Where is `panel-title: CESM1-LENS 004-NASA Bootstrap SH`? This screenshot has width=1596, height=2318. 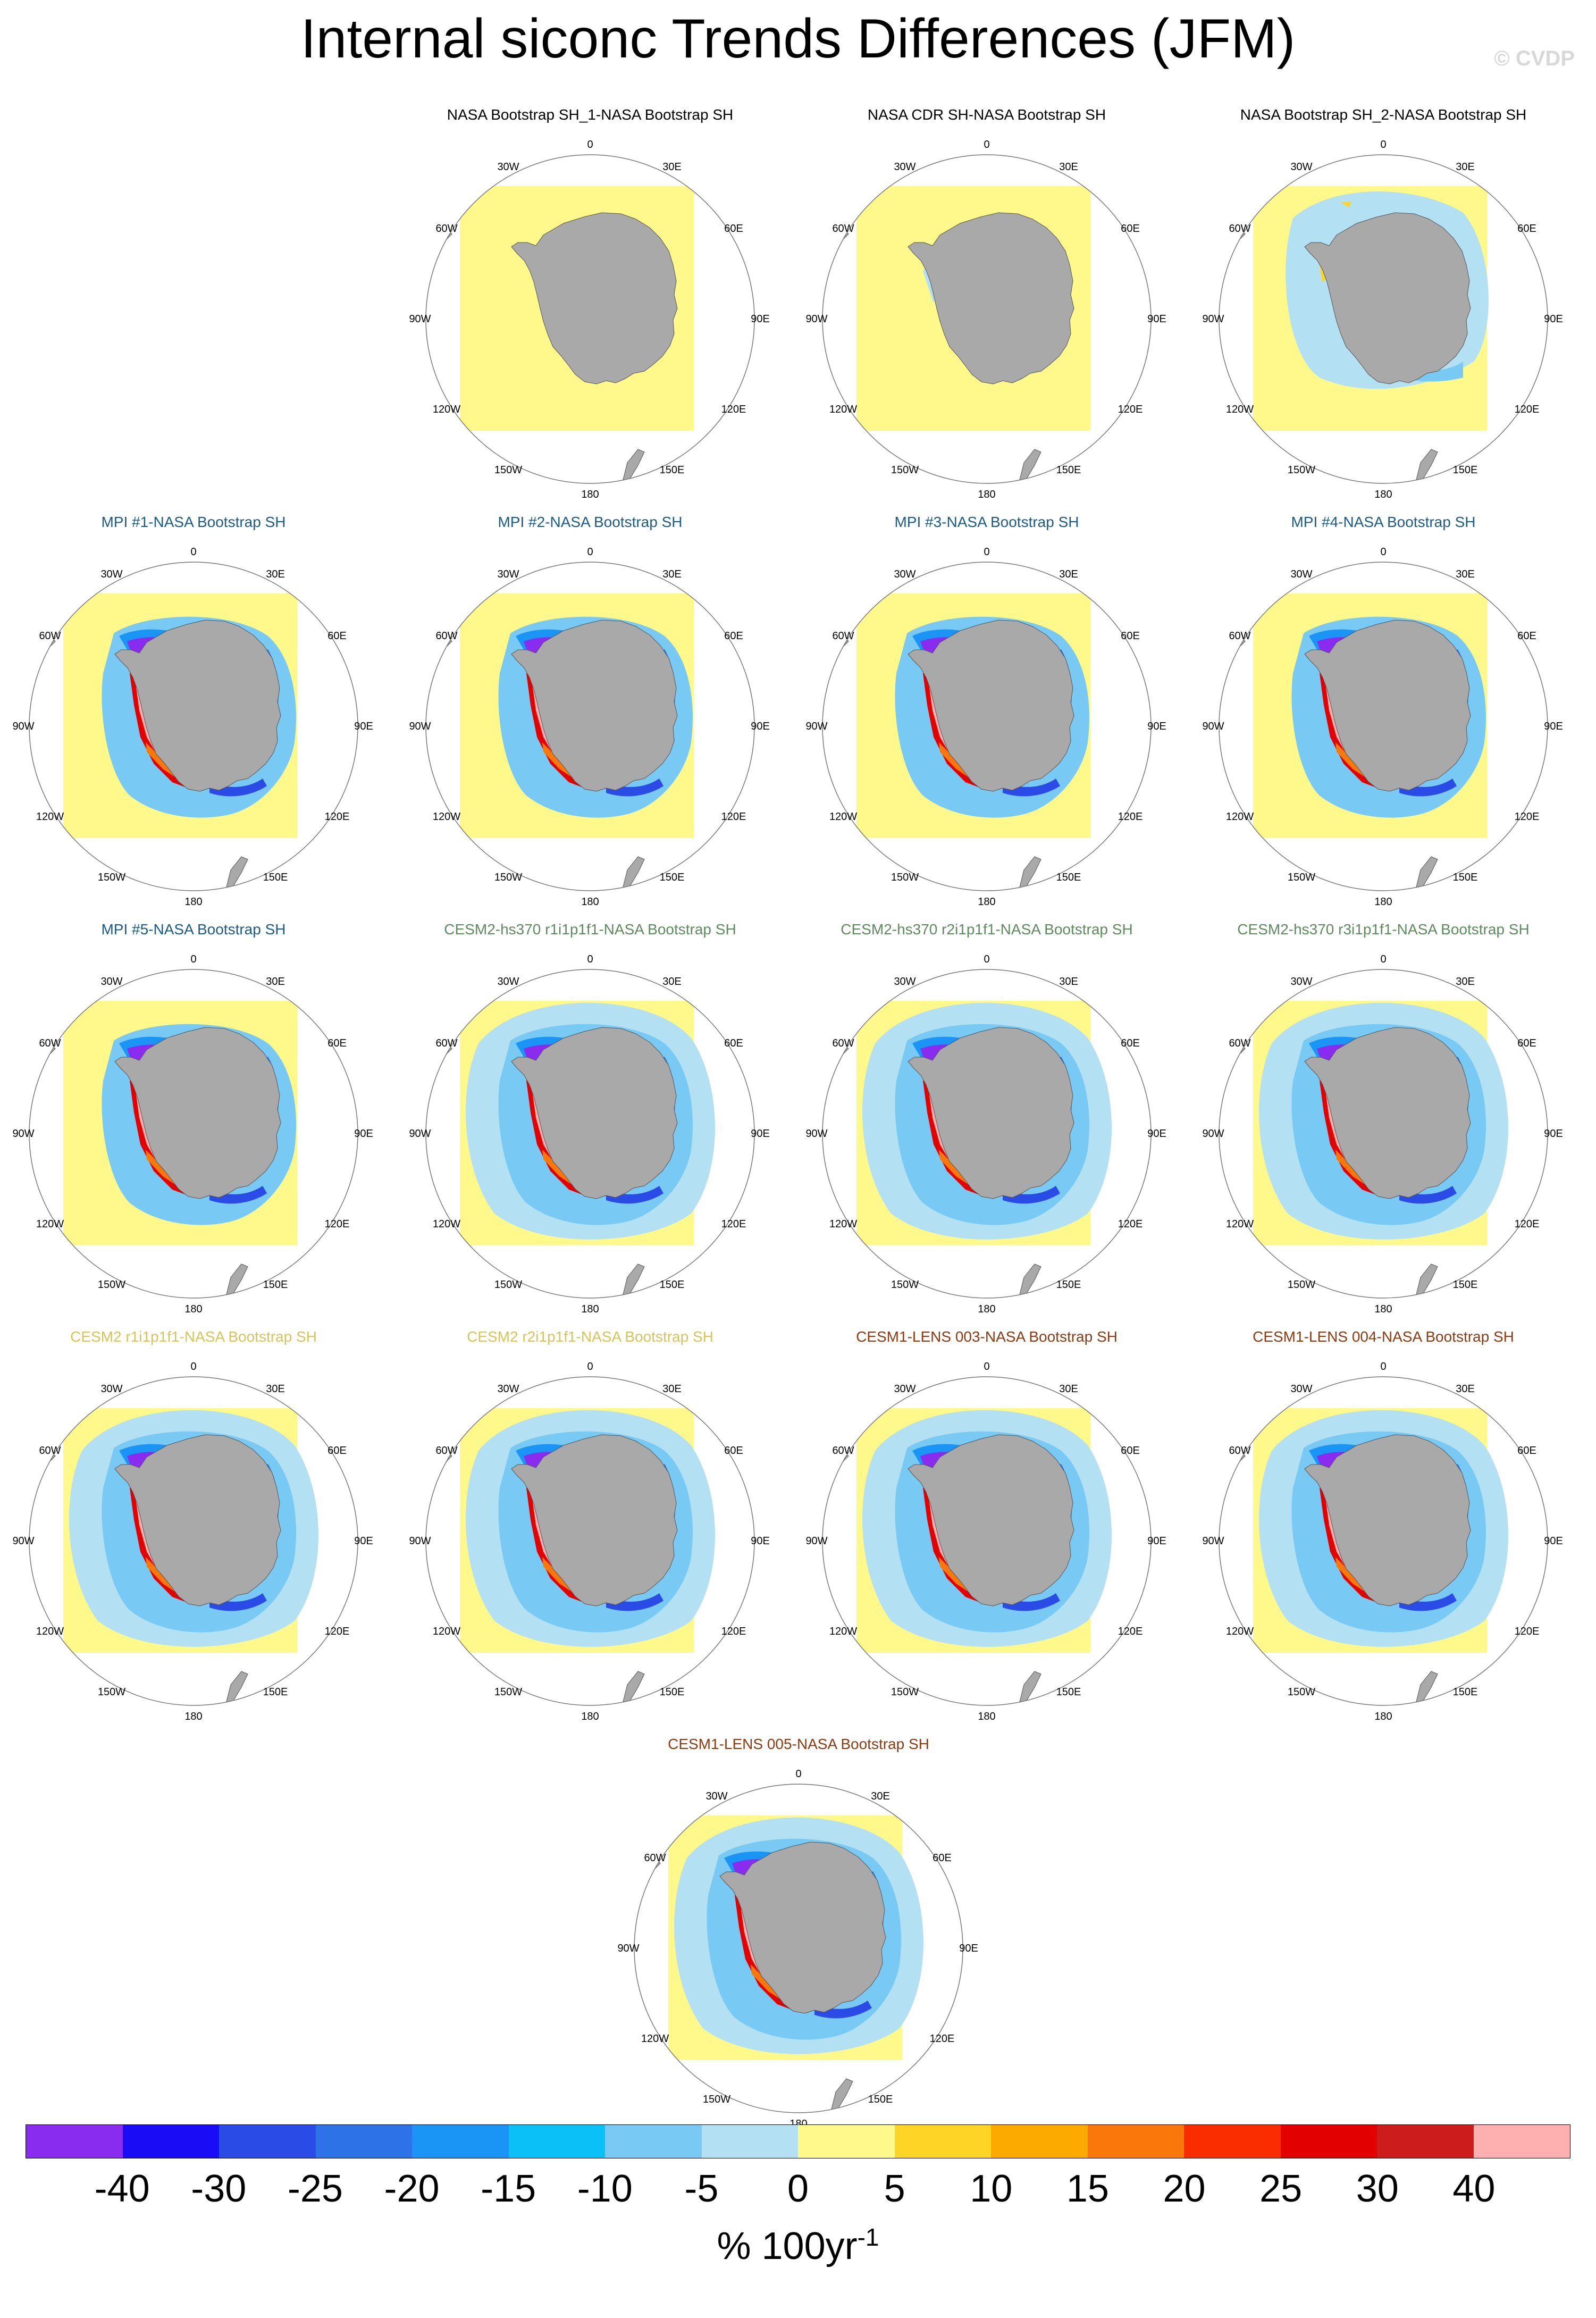
panel-title: CESM1-LENS 004-NASA Bootstrap SH is located at coordinates (1383, 1336).